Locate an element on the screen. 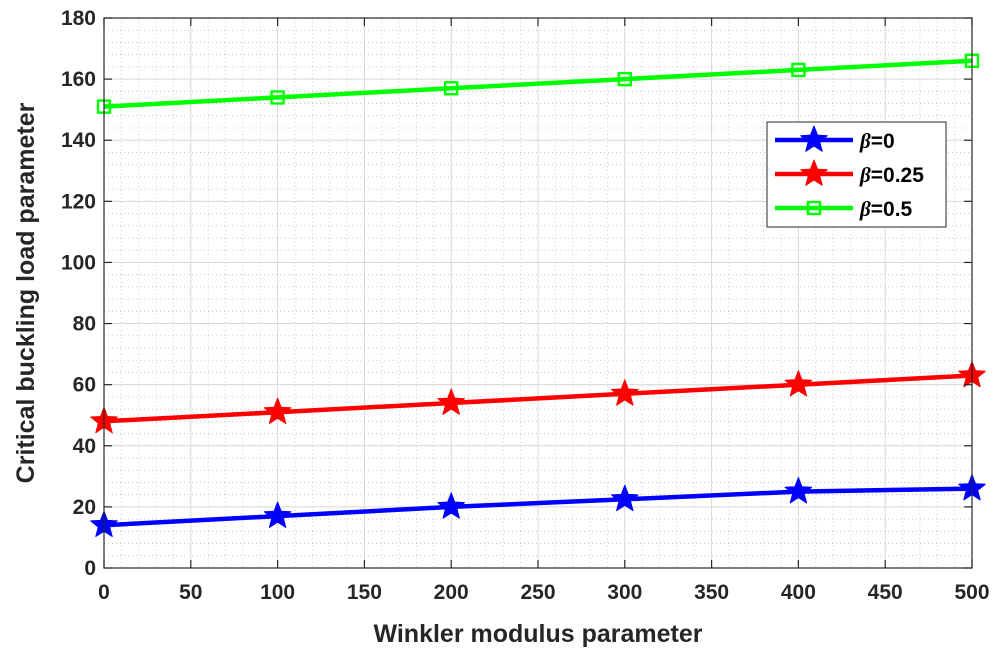  legend: β=0β=0.25β=0.5 is located at coordinates (856, 174).